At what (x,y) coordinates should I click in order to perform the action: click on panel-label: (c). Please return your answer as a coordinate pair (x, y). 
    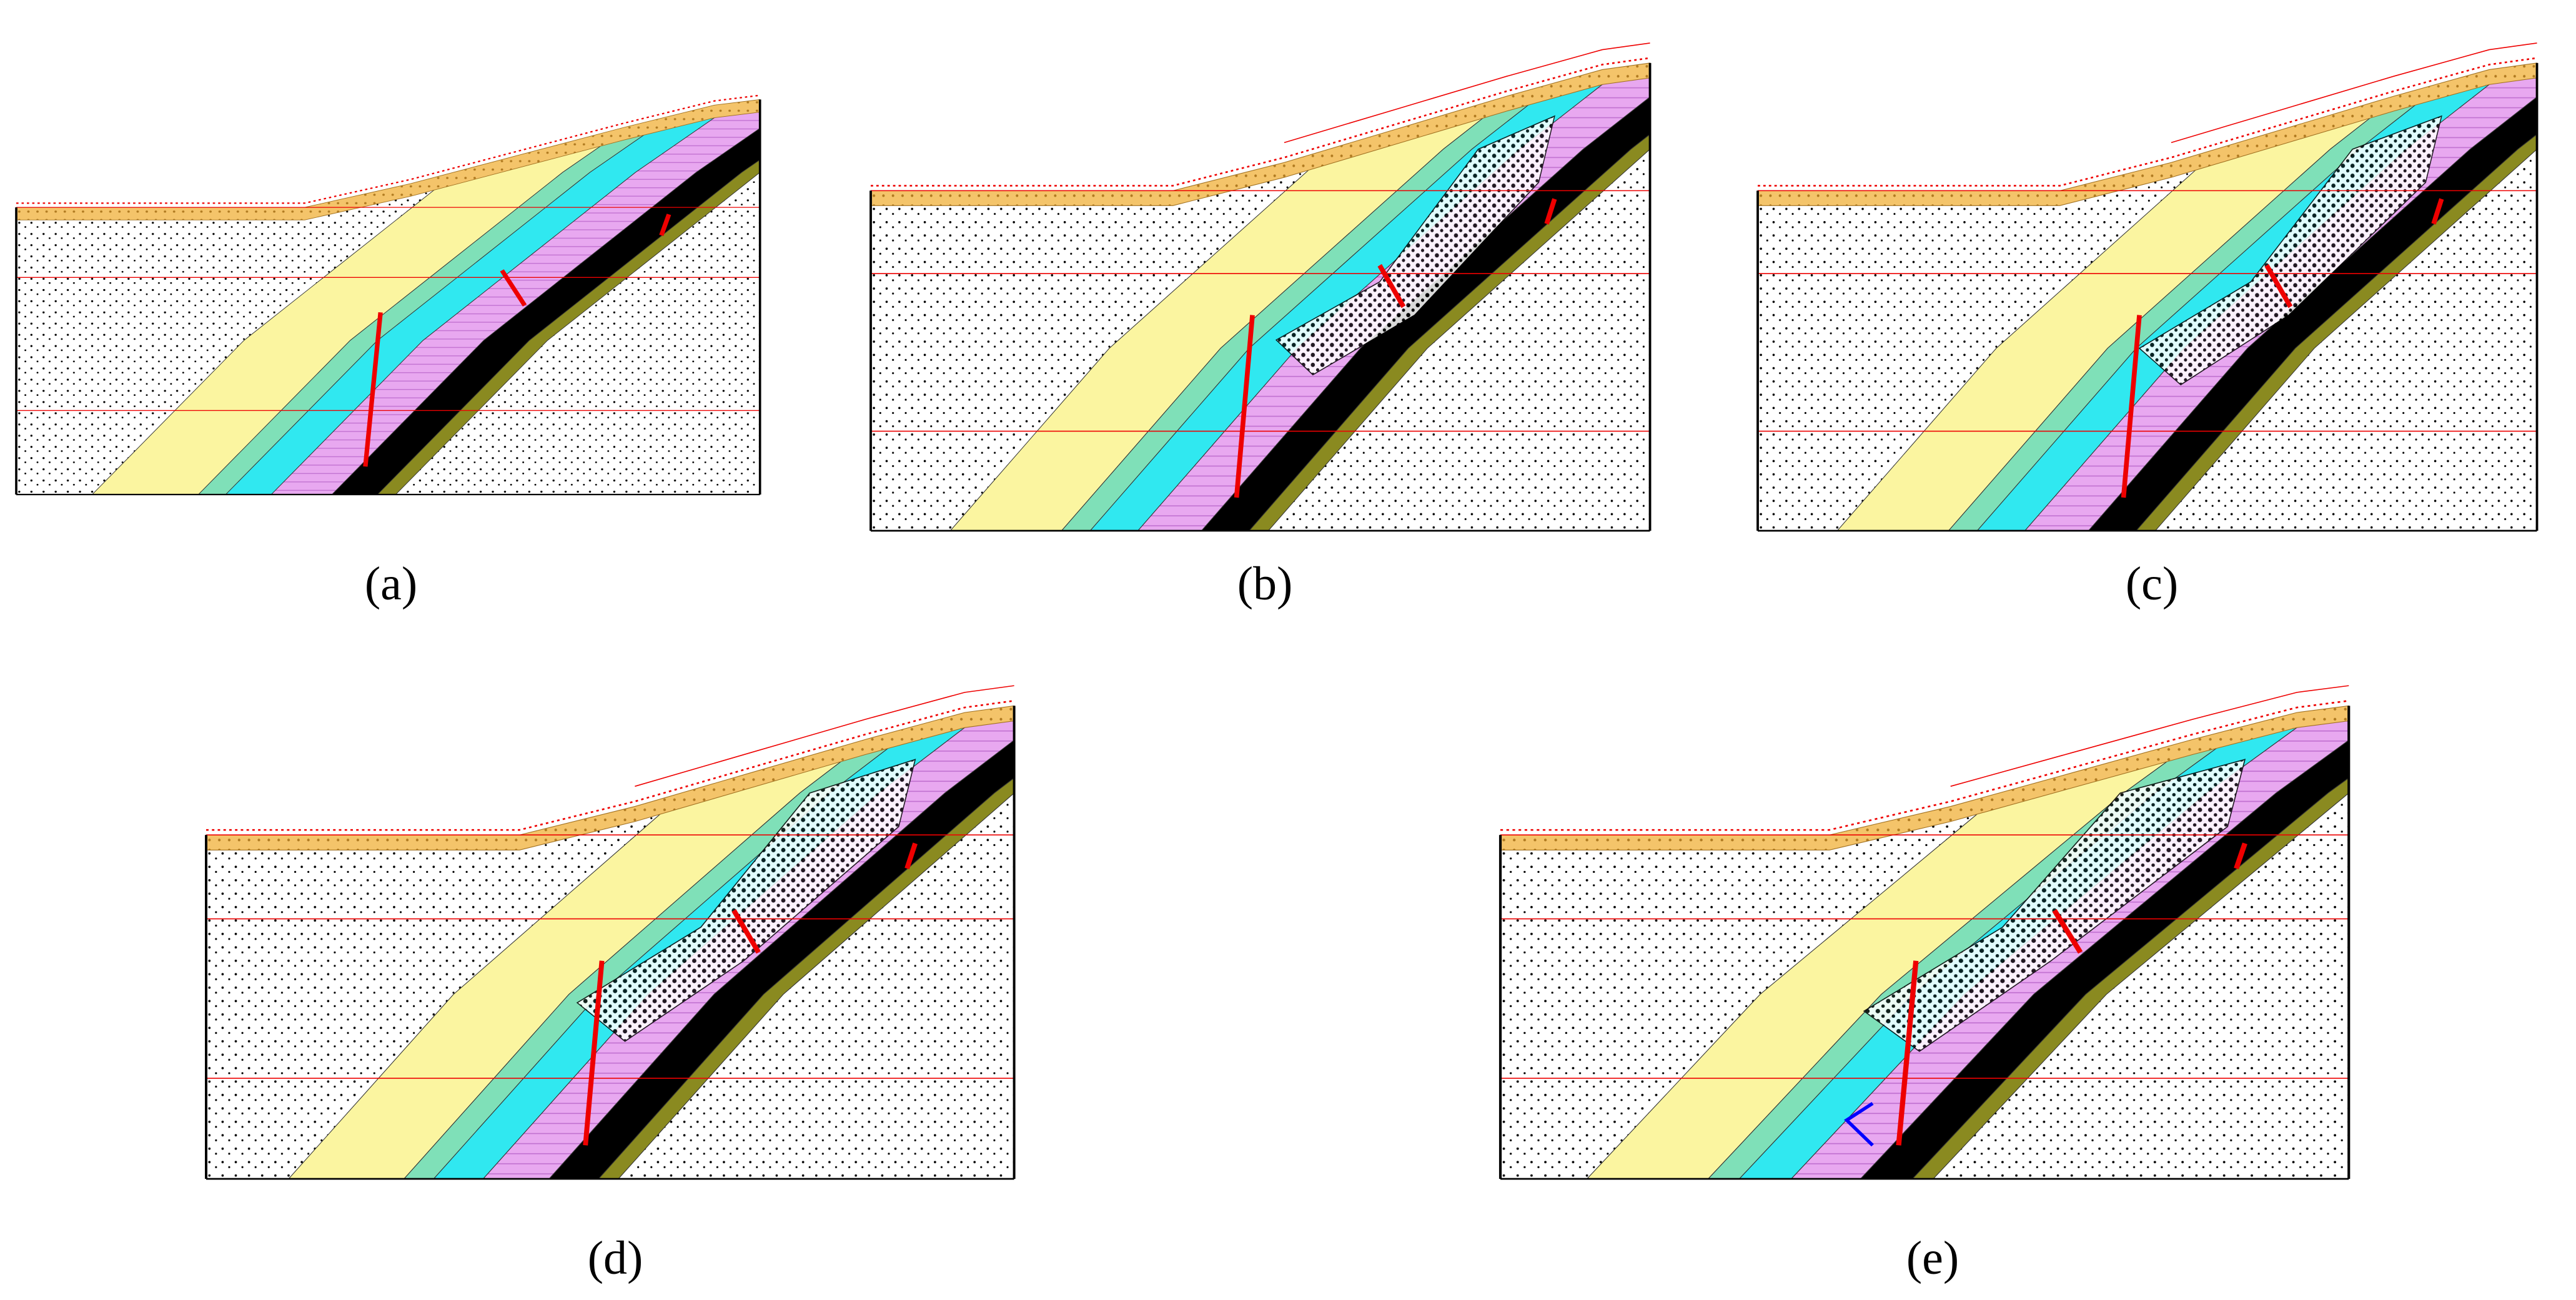
    Looking at the image, I should click on (2152, 584).